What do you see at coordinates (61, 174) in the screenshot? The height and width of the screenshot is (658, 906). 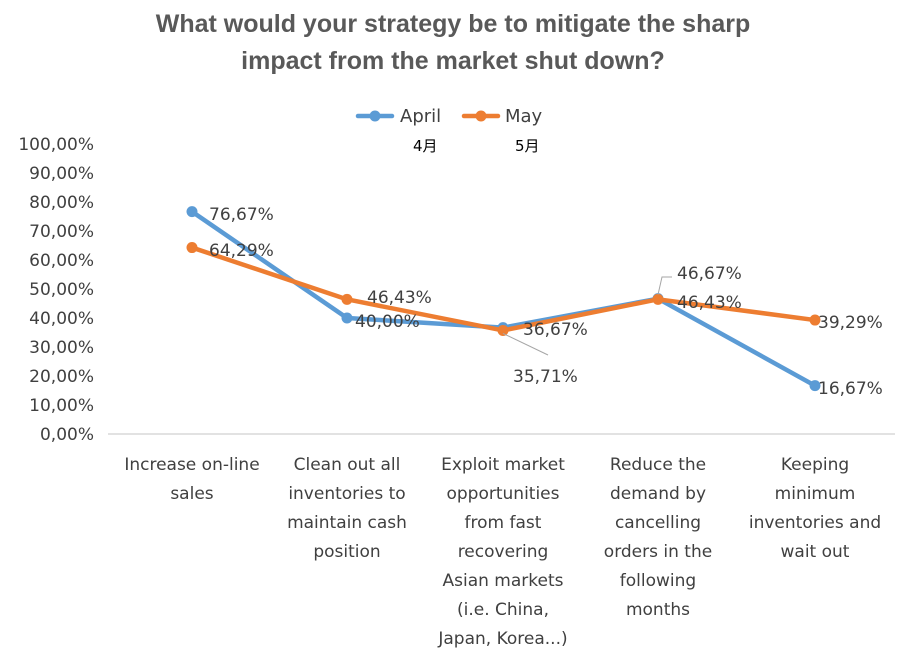 I see `y-tick-label: 90,00%` at bounding box center [61, 174].